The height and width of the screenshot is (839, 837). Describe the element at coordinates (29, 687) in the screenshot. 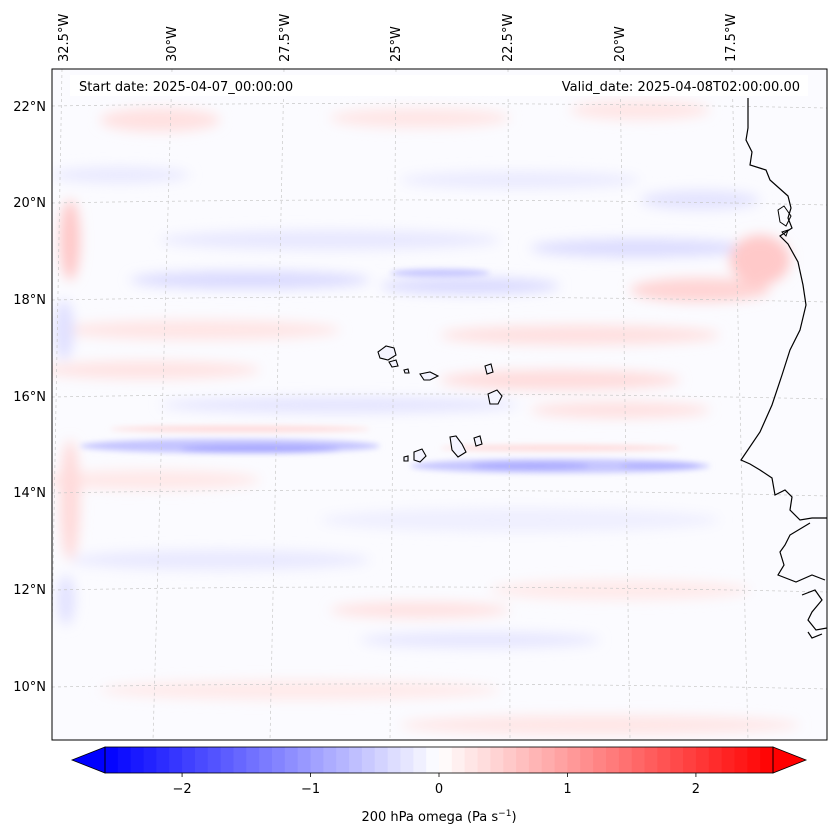

I see `lat-label: 10°N` at that location.